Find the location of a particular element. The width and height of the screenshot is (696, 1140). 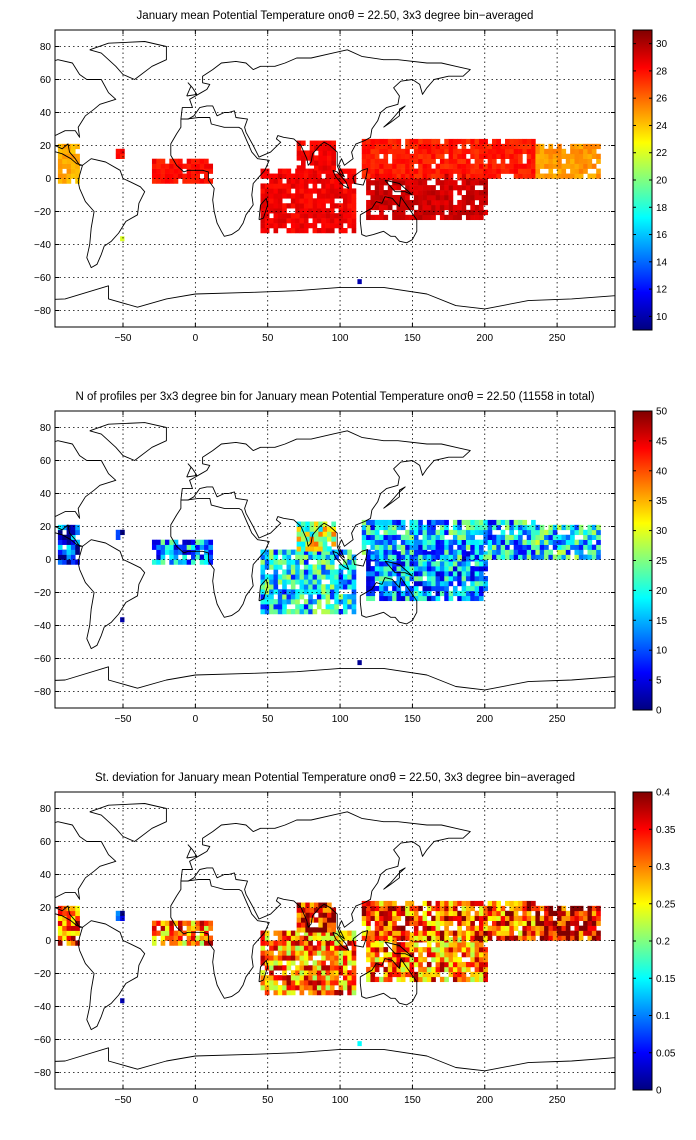

data-region is located at coordinates (182, 171).